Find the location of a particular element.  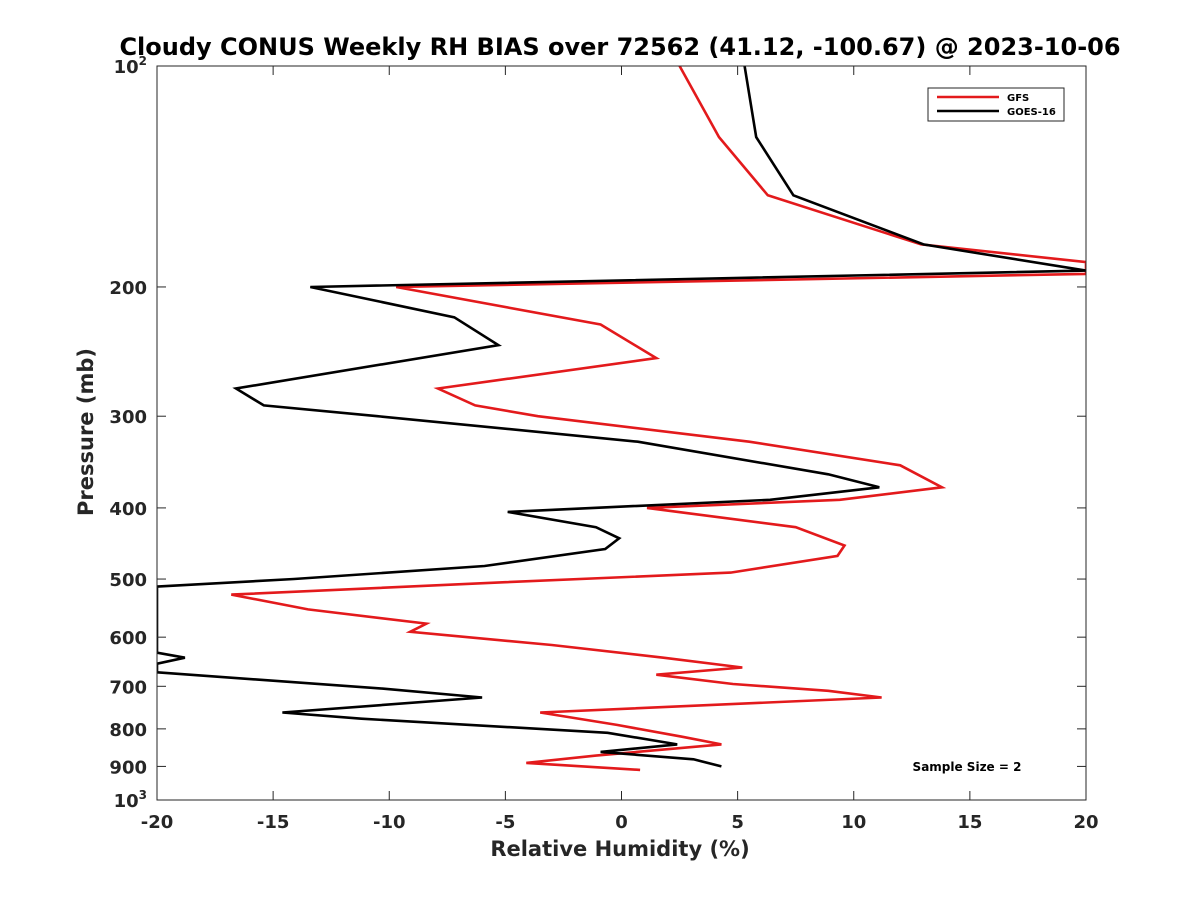

x-axis-label: Relative Humidity (%) is located at coordinates (619, 849).